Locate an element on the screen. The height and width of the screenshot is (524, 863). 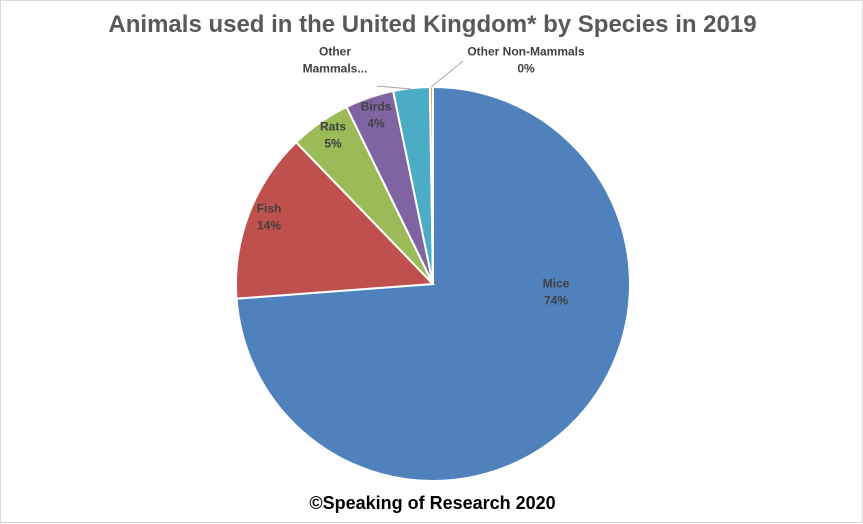
slice-label-fish: Fish 14% is located at coordinates (269, 217).